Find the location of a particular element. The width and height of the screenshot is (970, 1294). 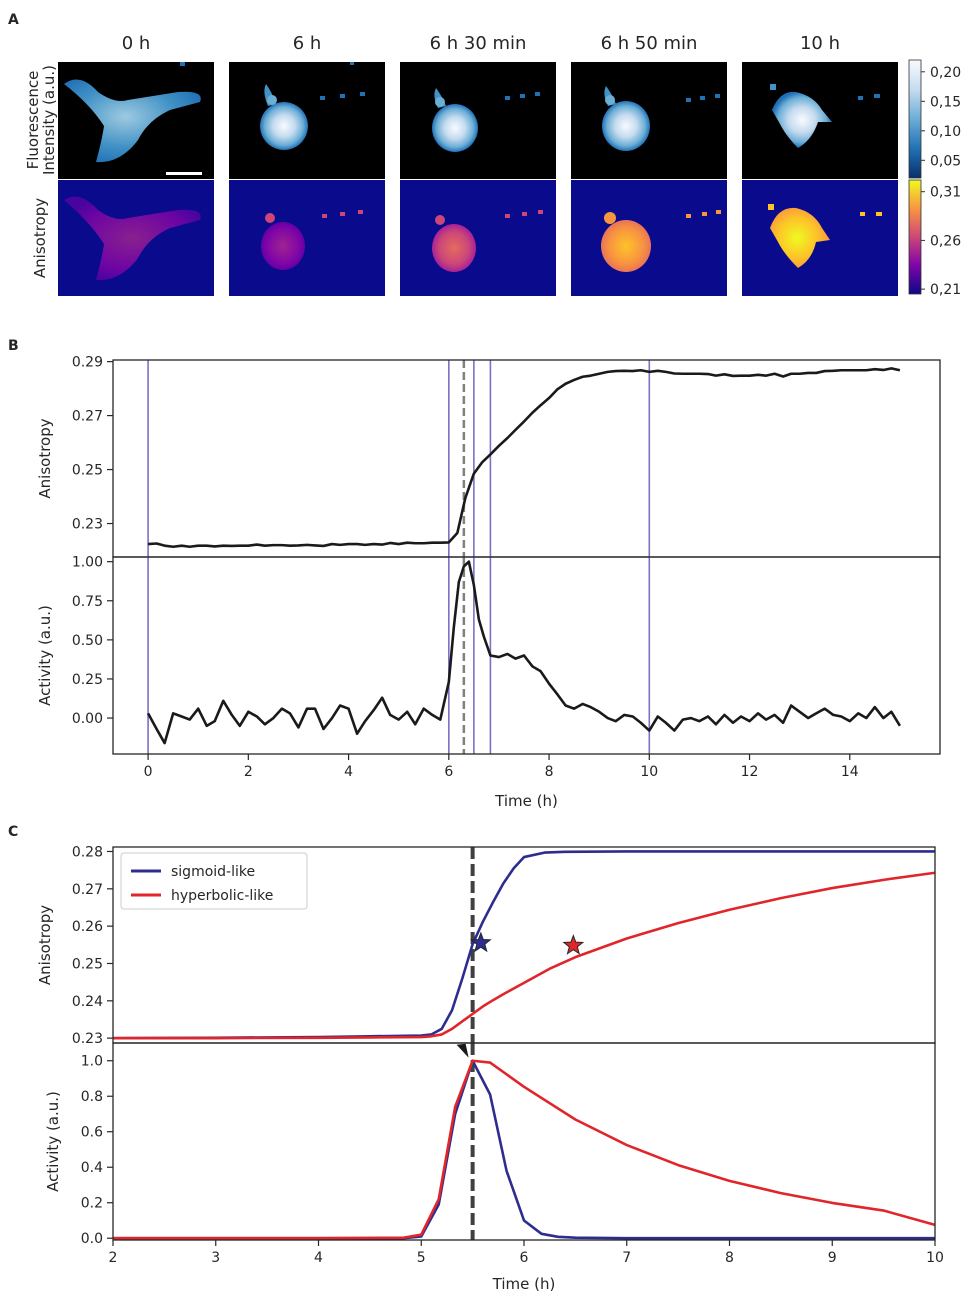

colorbar-tick-label: 0,21 is located at coordinates (945, 290).